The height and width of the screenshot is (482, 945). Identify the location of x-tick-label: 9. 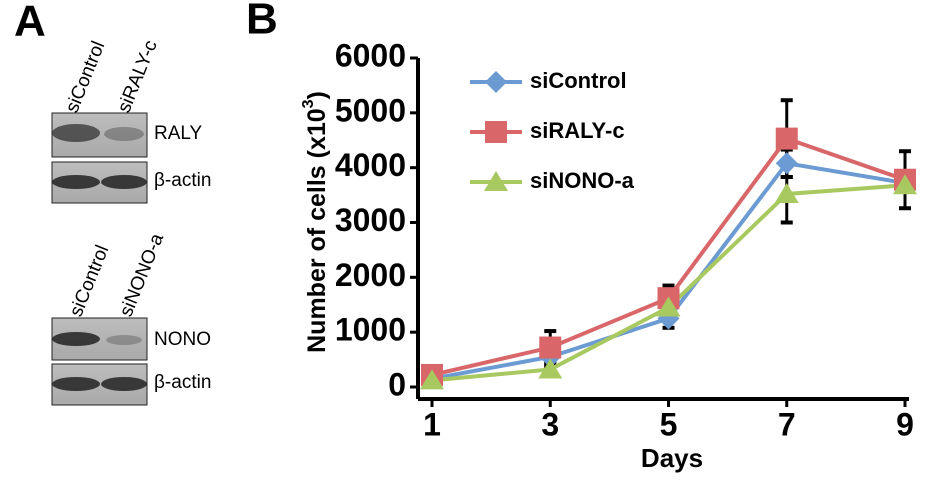
(905, 424).